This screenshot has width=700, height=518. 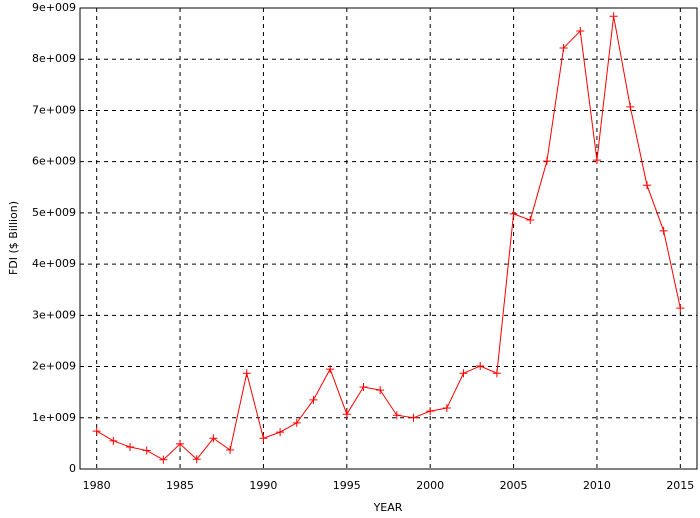 I want to click on x-tick-label: 2015, so click(x=680, y=485).